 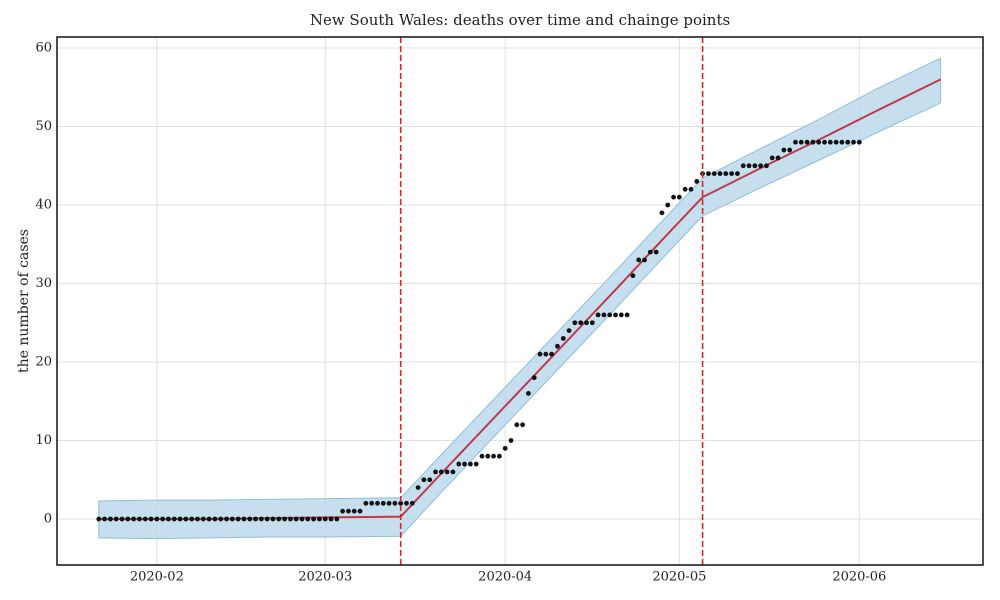 What do you see at coordinates (679, 577) in the screenshot?
I see `x-tick-label: 2020-05` at bounding box center [679, 577].